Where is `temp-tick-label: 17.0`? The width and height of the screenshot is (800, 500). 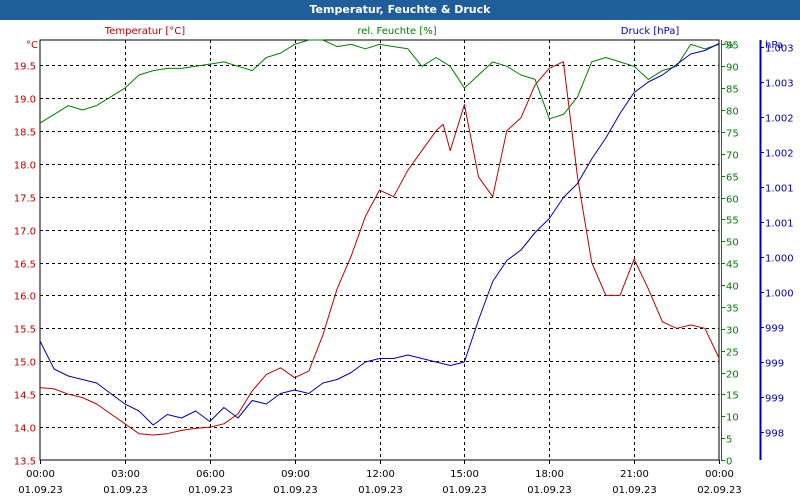
temp-tick-label: 17.0 is located at coordinates (25, 232).